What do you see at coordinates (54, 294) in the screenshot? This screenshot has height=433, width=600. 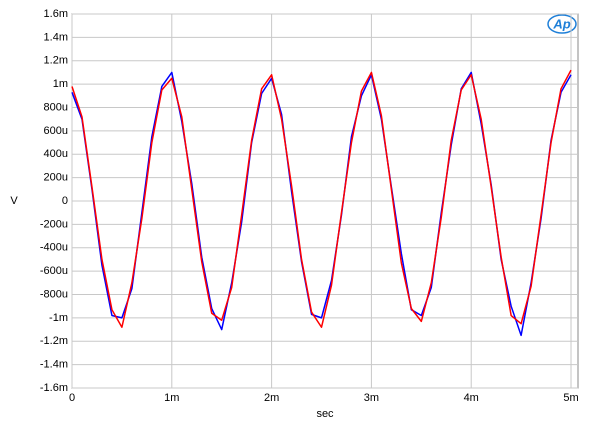 I see `y-tick-label: -800u` at bounding box center [54, 294].